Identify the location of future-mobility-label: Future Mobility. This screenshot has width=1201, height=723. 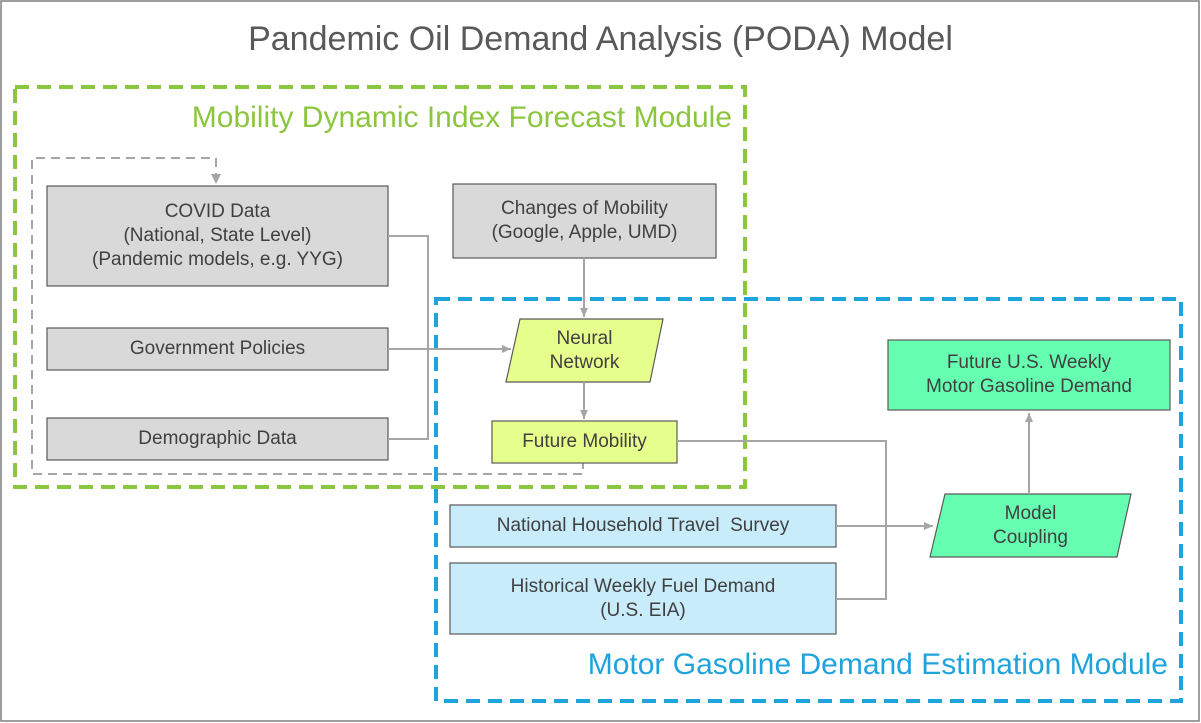
(584, 442).